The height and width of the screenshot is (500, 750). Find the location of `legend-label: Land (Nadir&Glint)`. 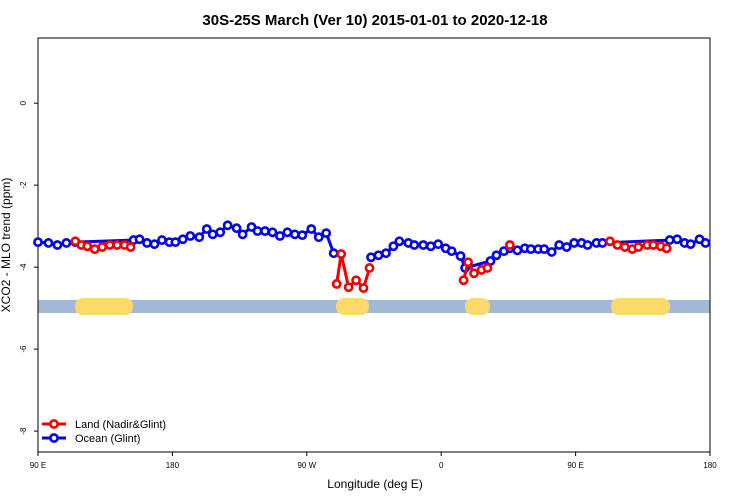

legend-label: Land (Nadir&Glint) is located at coordinates (120, 425).